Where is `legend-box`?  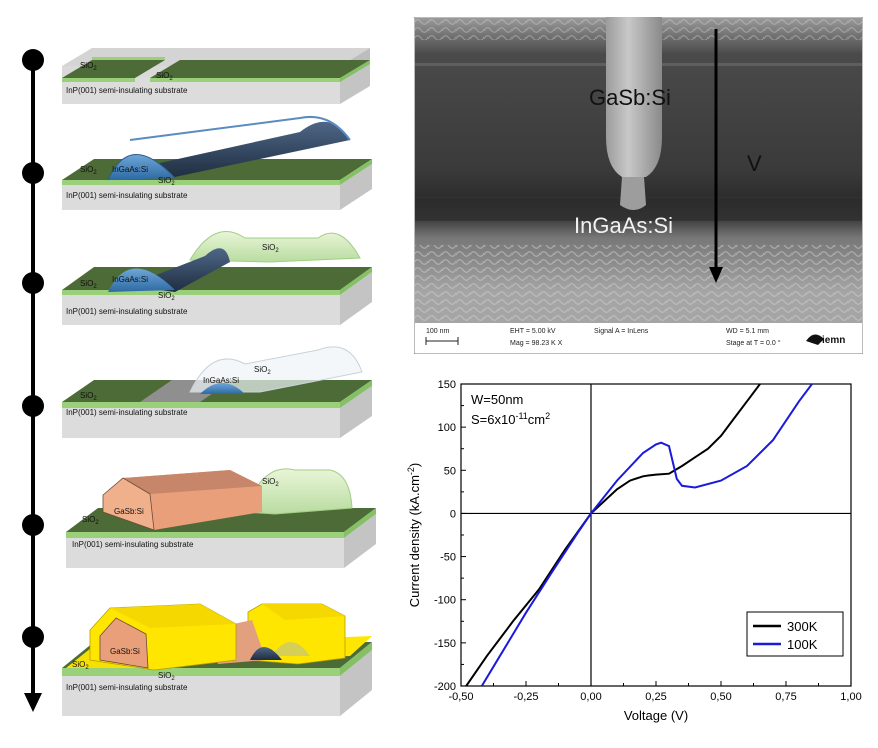
legend-box is located at coordinates (795, 634).